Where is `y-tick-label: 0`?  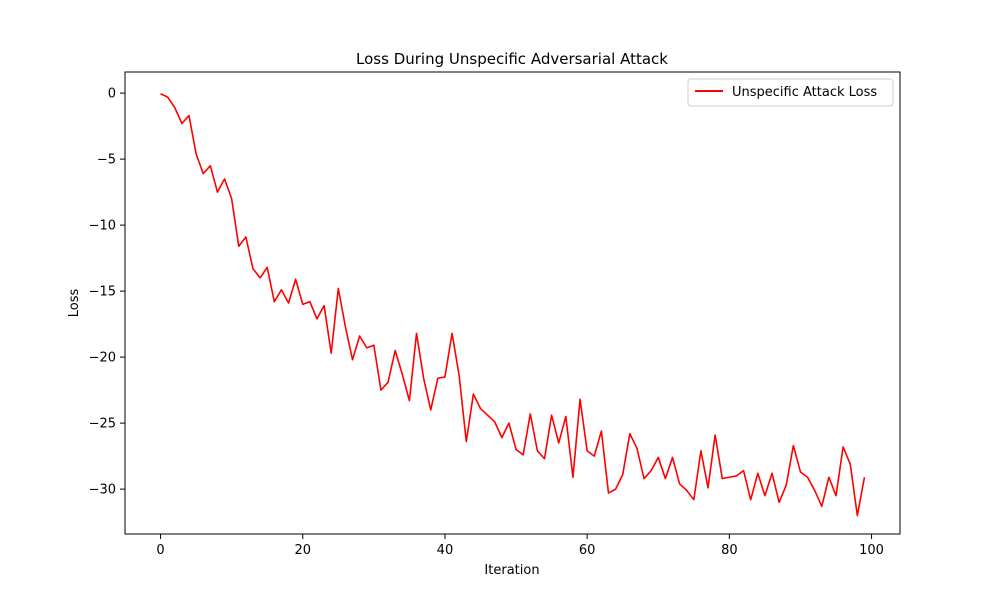 y-tick-label: 0 is located at coordinates (112, 94).